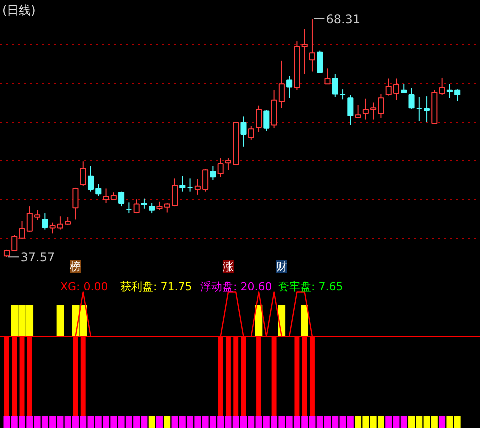 This screenshot has width=480, height=428. Describe the element at coordinates (19, 11) in the screenshot. I see `chart-title: (日线)` at that location.